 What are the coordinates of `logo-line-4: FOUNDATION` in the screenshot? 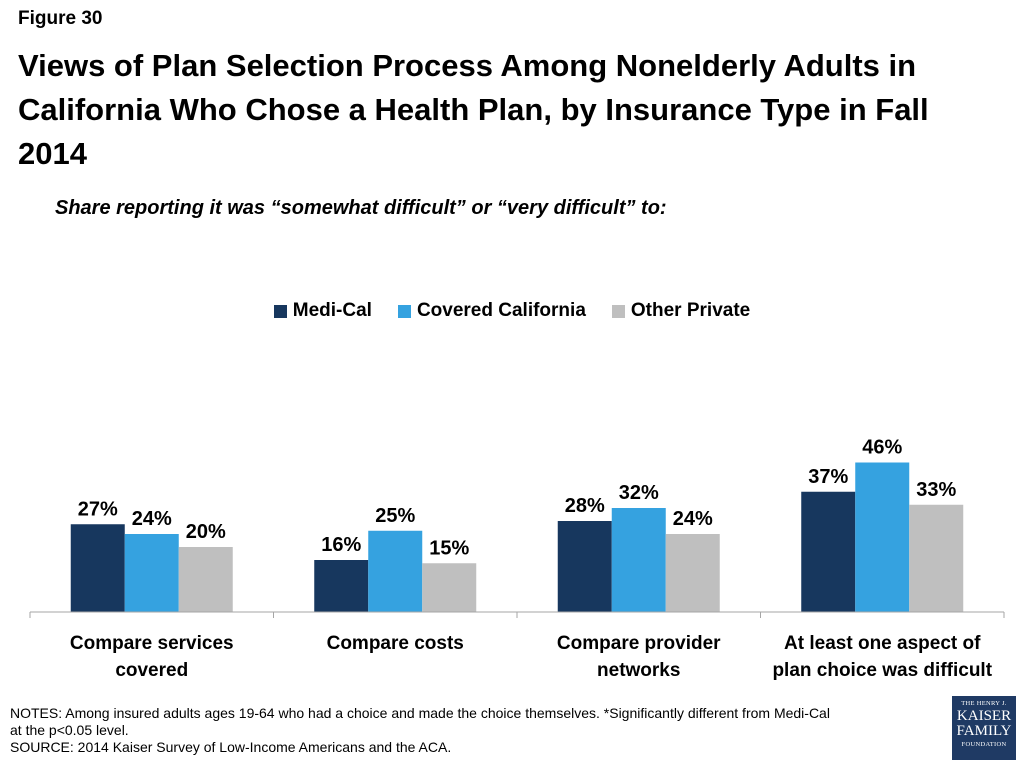 It's located at (984, 744).